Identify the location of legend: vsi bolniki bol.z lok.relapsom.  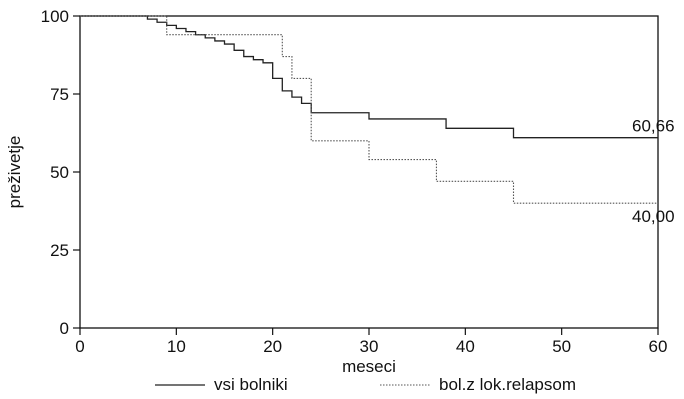
(365, 384).